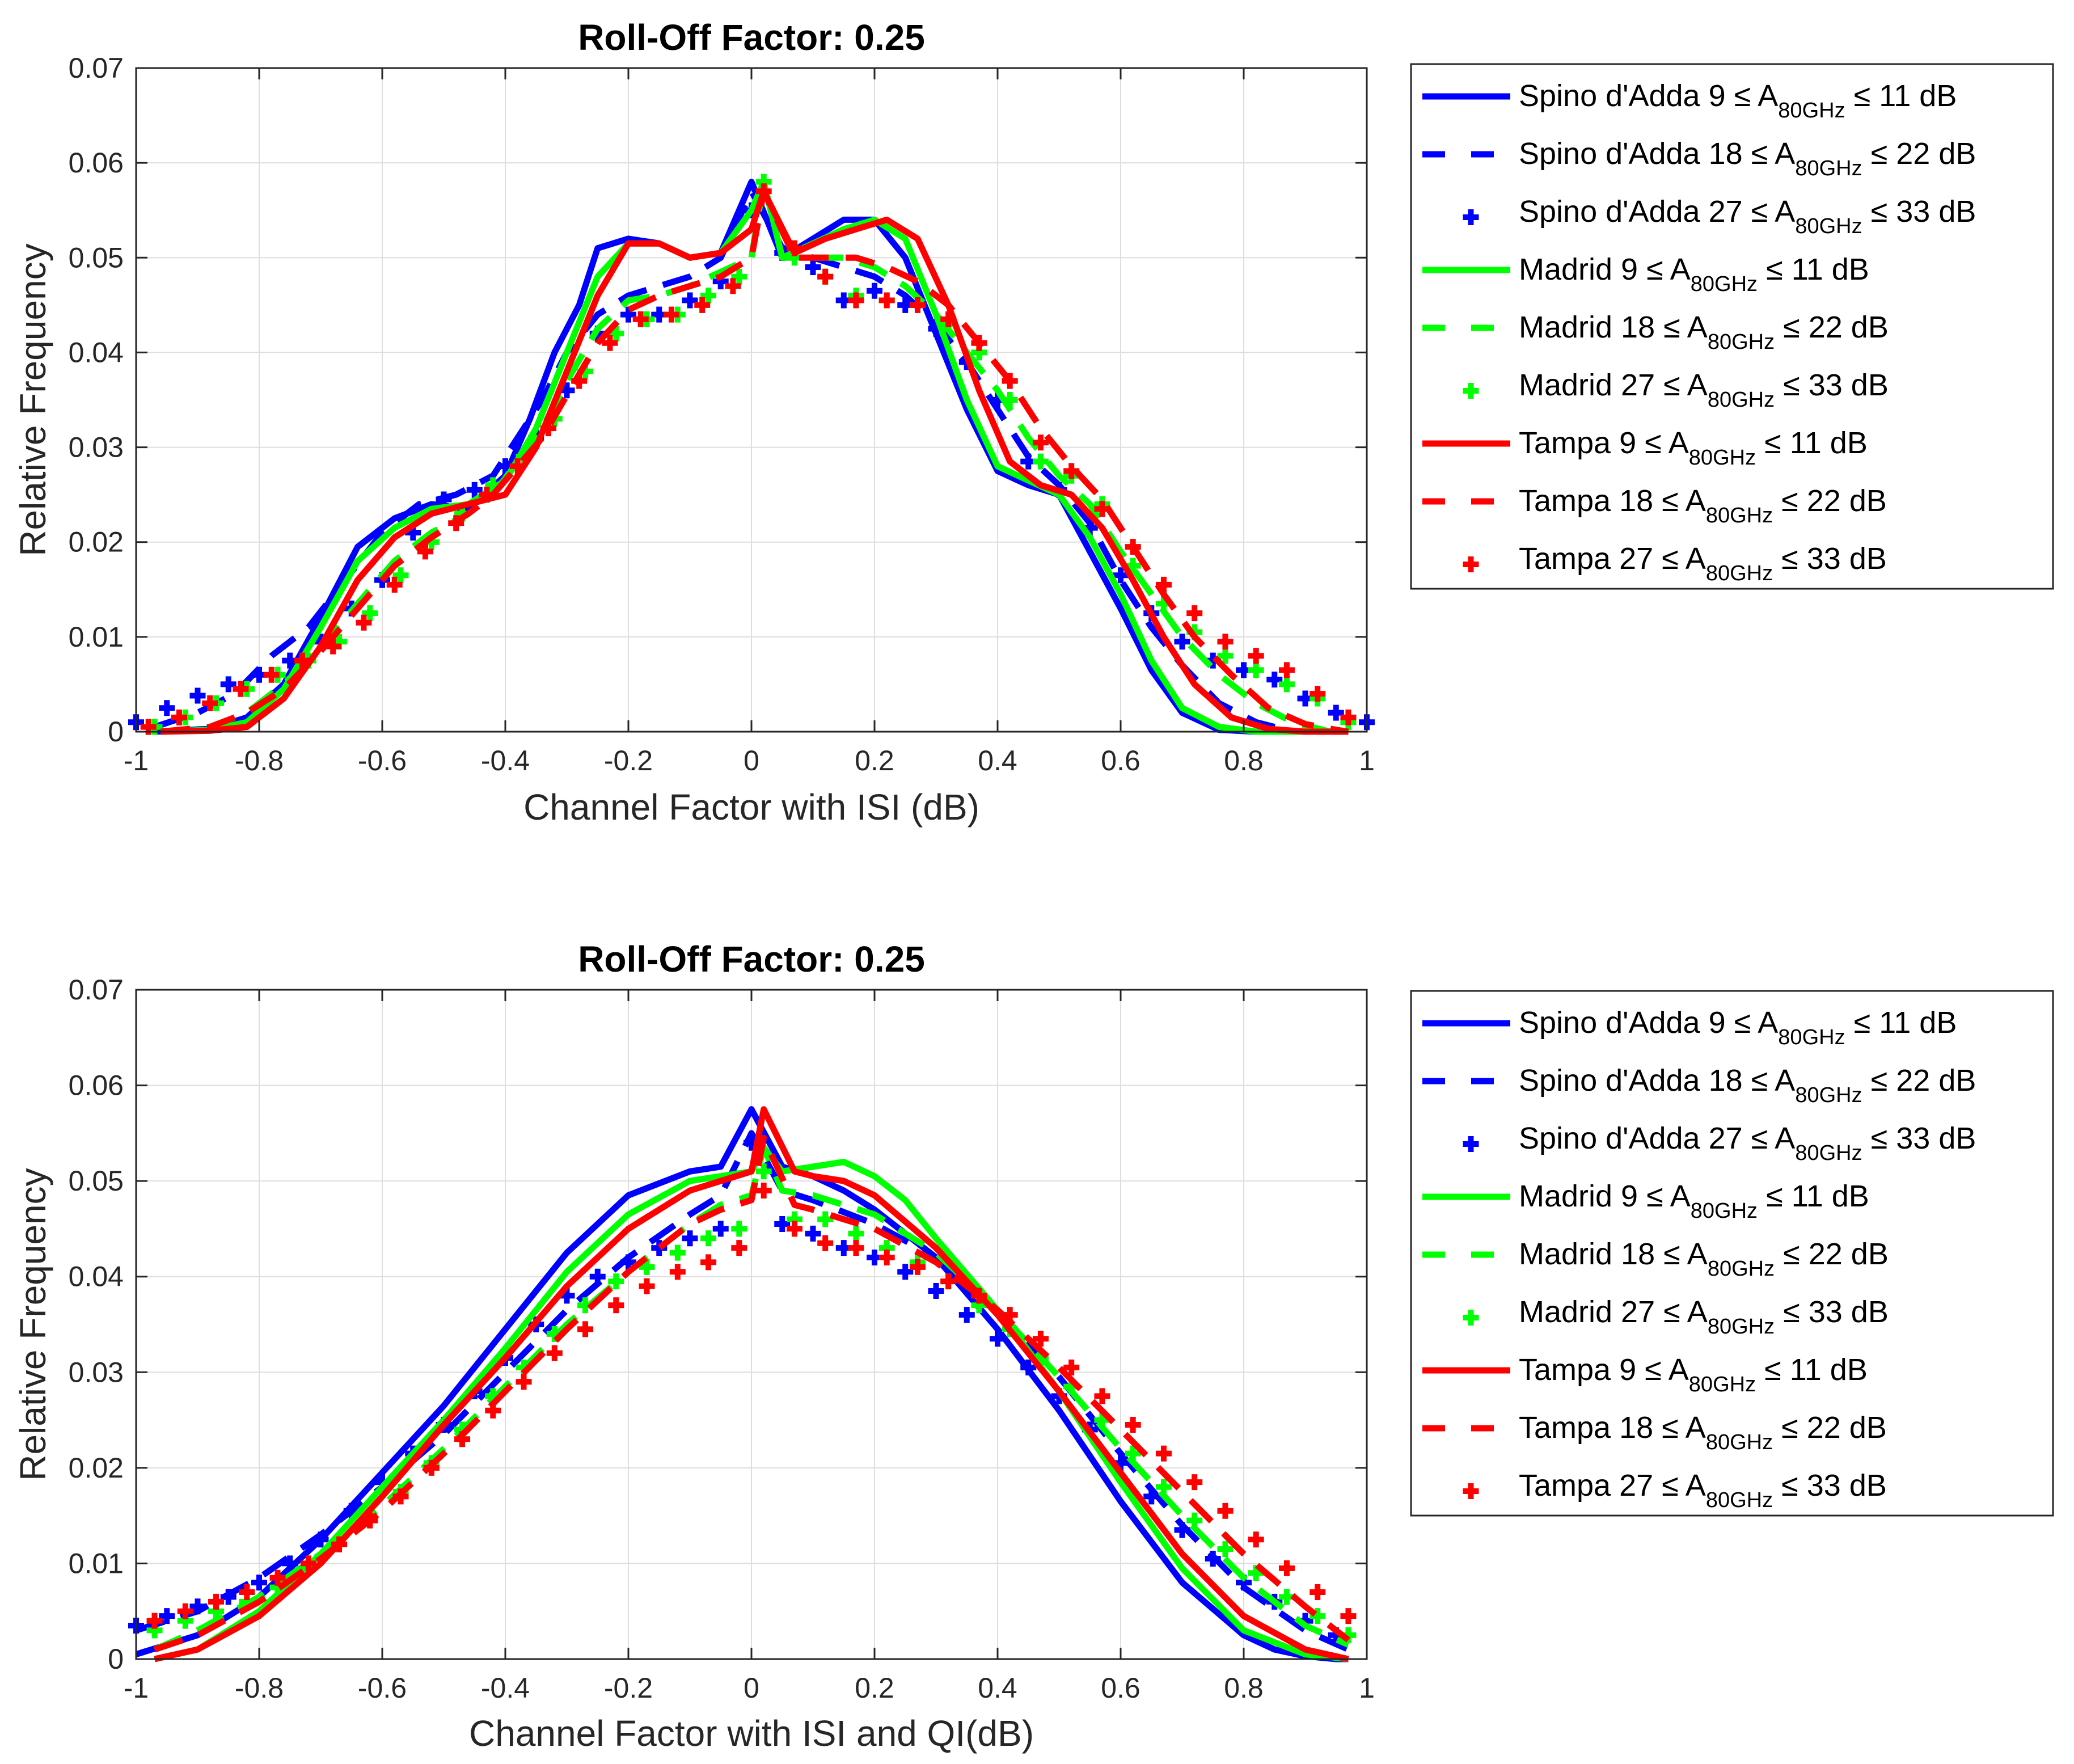  What do you see at coordinates (137, 761) in the screenshot?
I see `x-tick-label: -1` at bounding box center [137, 761].